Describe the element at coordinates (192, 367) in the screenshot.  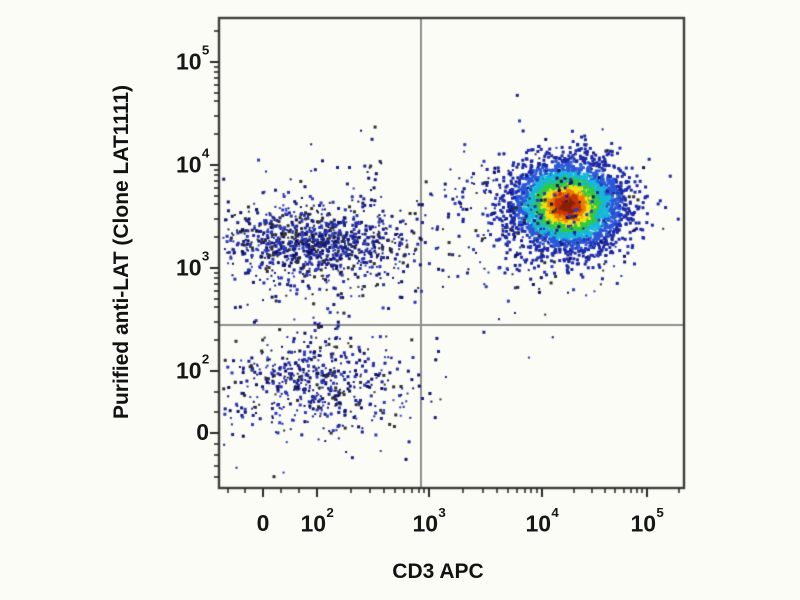
I see `y-tick-label-102: 10²` at that location.